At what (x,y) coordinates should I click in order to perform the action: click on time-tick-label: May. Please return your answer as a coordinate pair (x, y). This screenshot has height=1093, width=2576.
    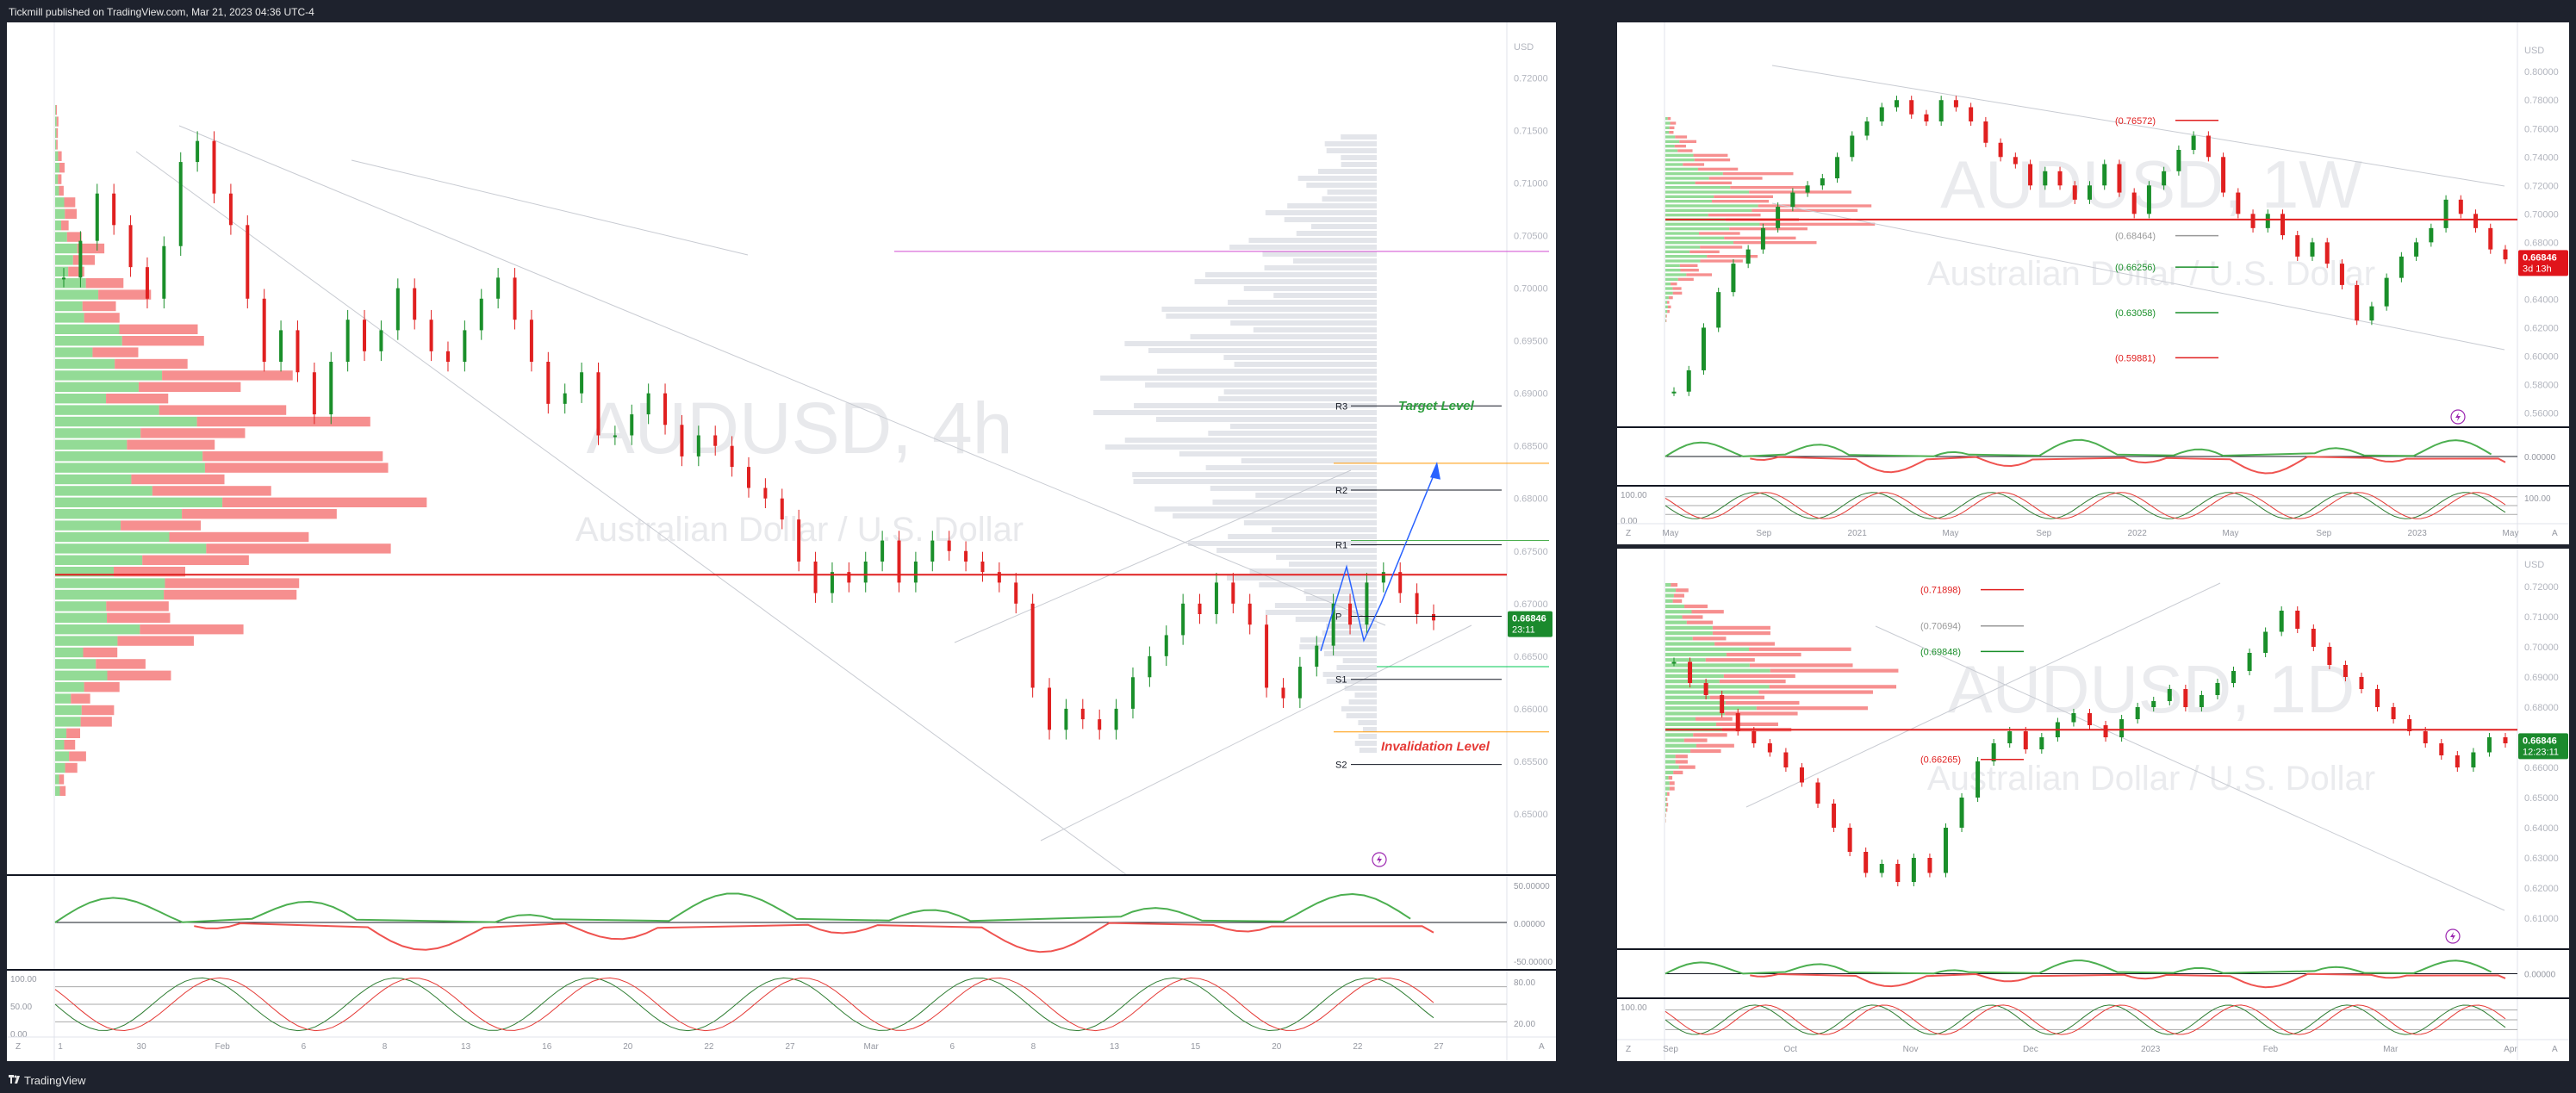
    Looking at the image, I should click on (2511, 533).